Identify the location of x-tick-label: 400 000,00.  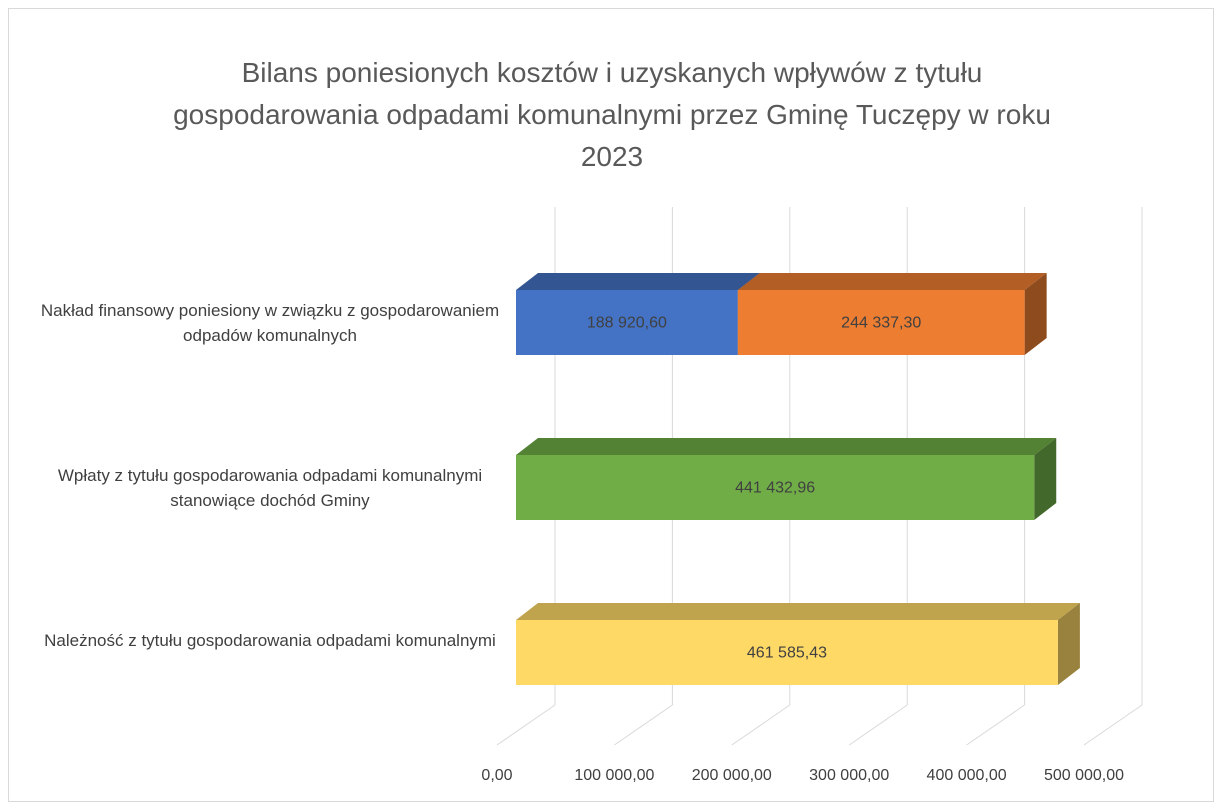
(967, 775).